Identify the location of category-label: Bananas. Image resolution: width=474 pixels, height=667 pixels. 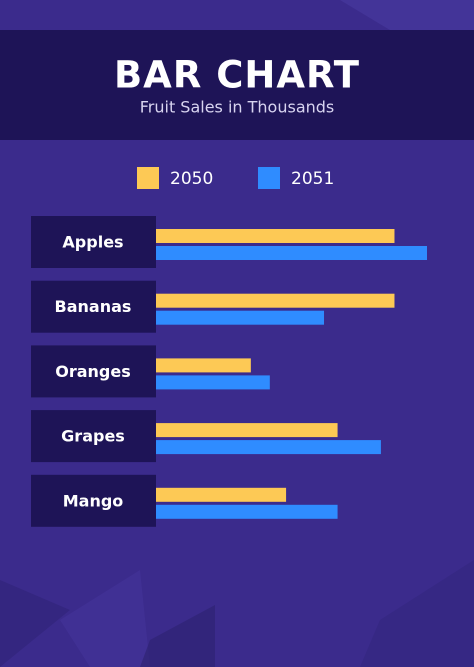
(93, 306).